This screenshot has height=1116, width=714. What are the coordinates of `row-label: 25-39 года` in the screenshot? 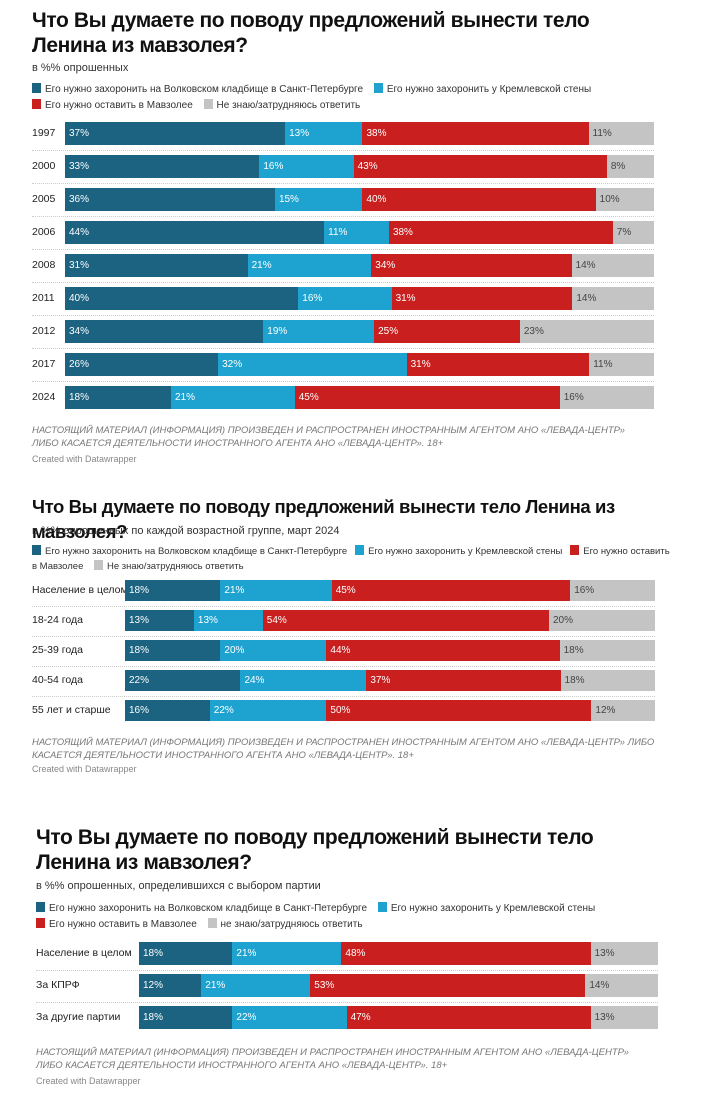 It's located at (57, 649).